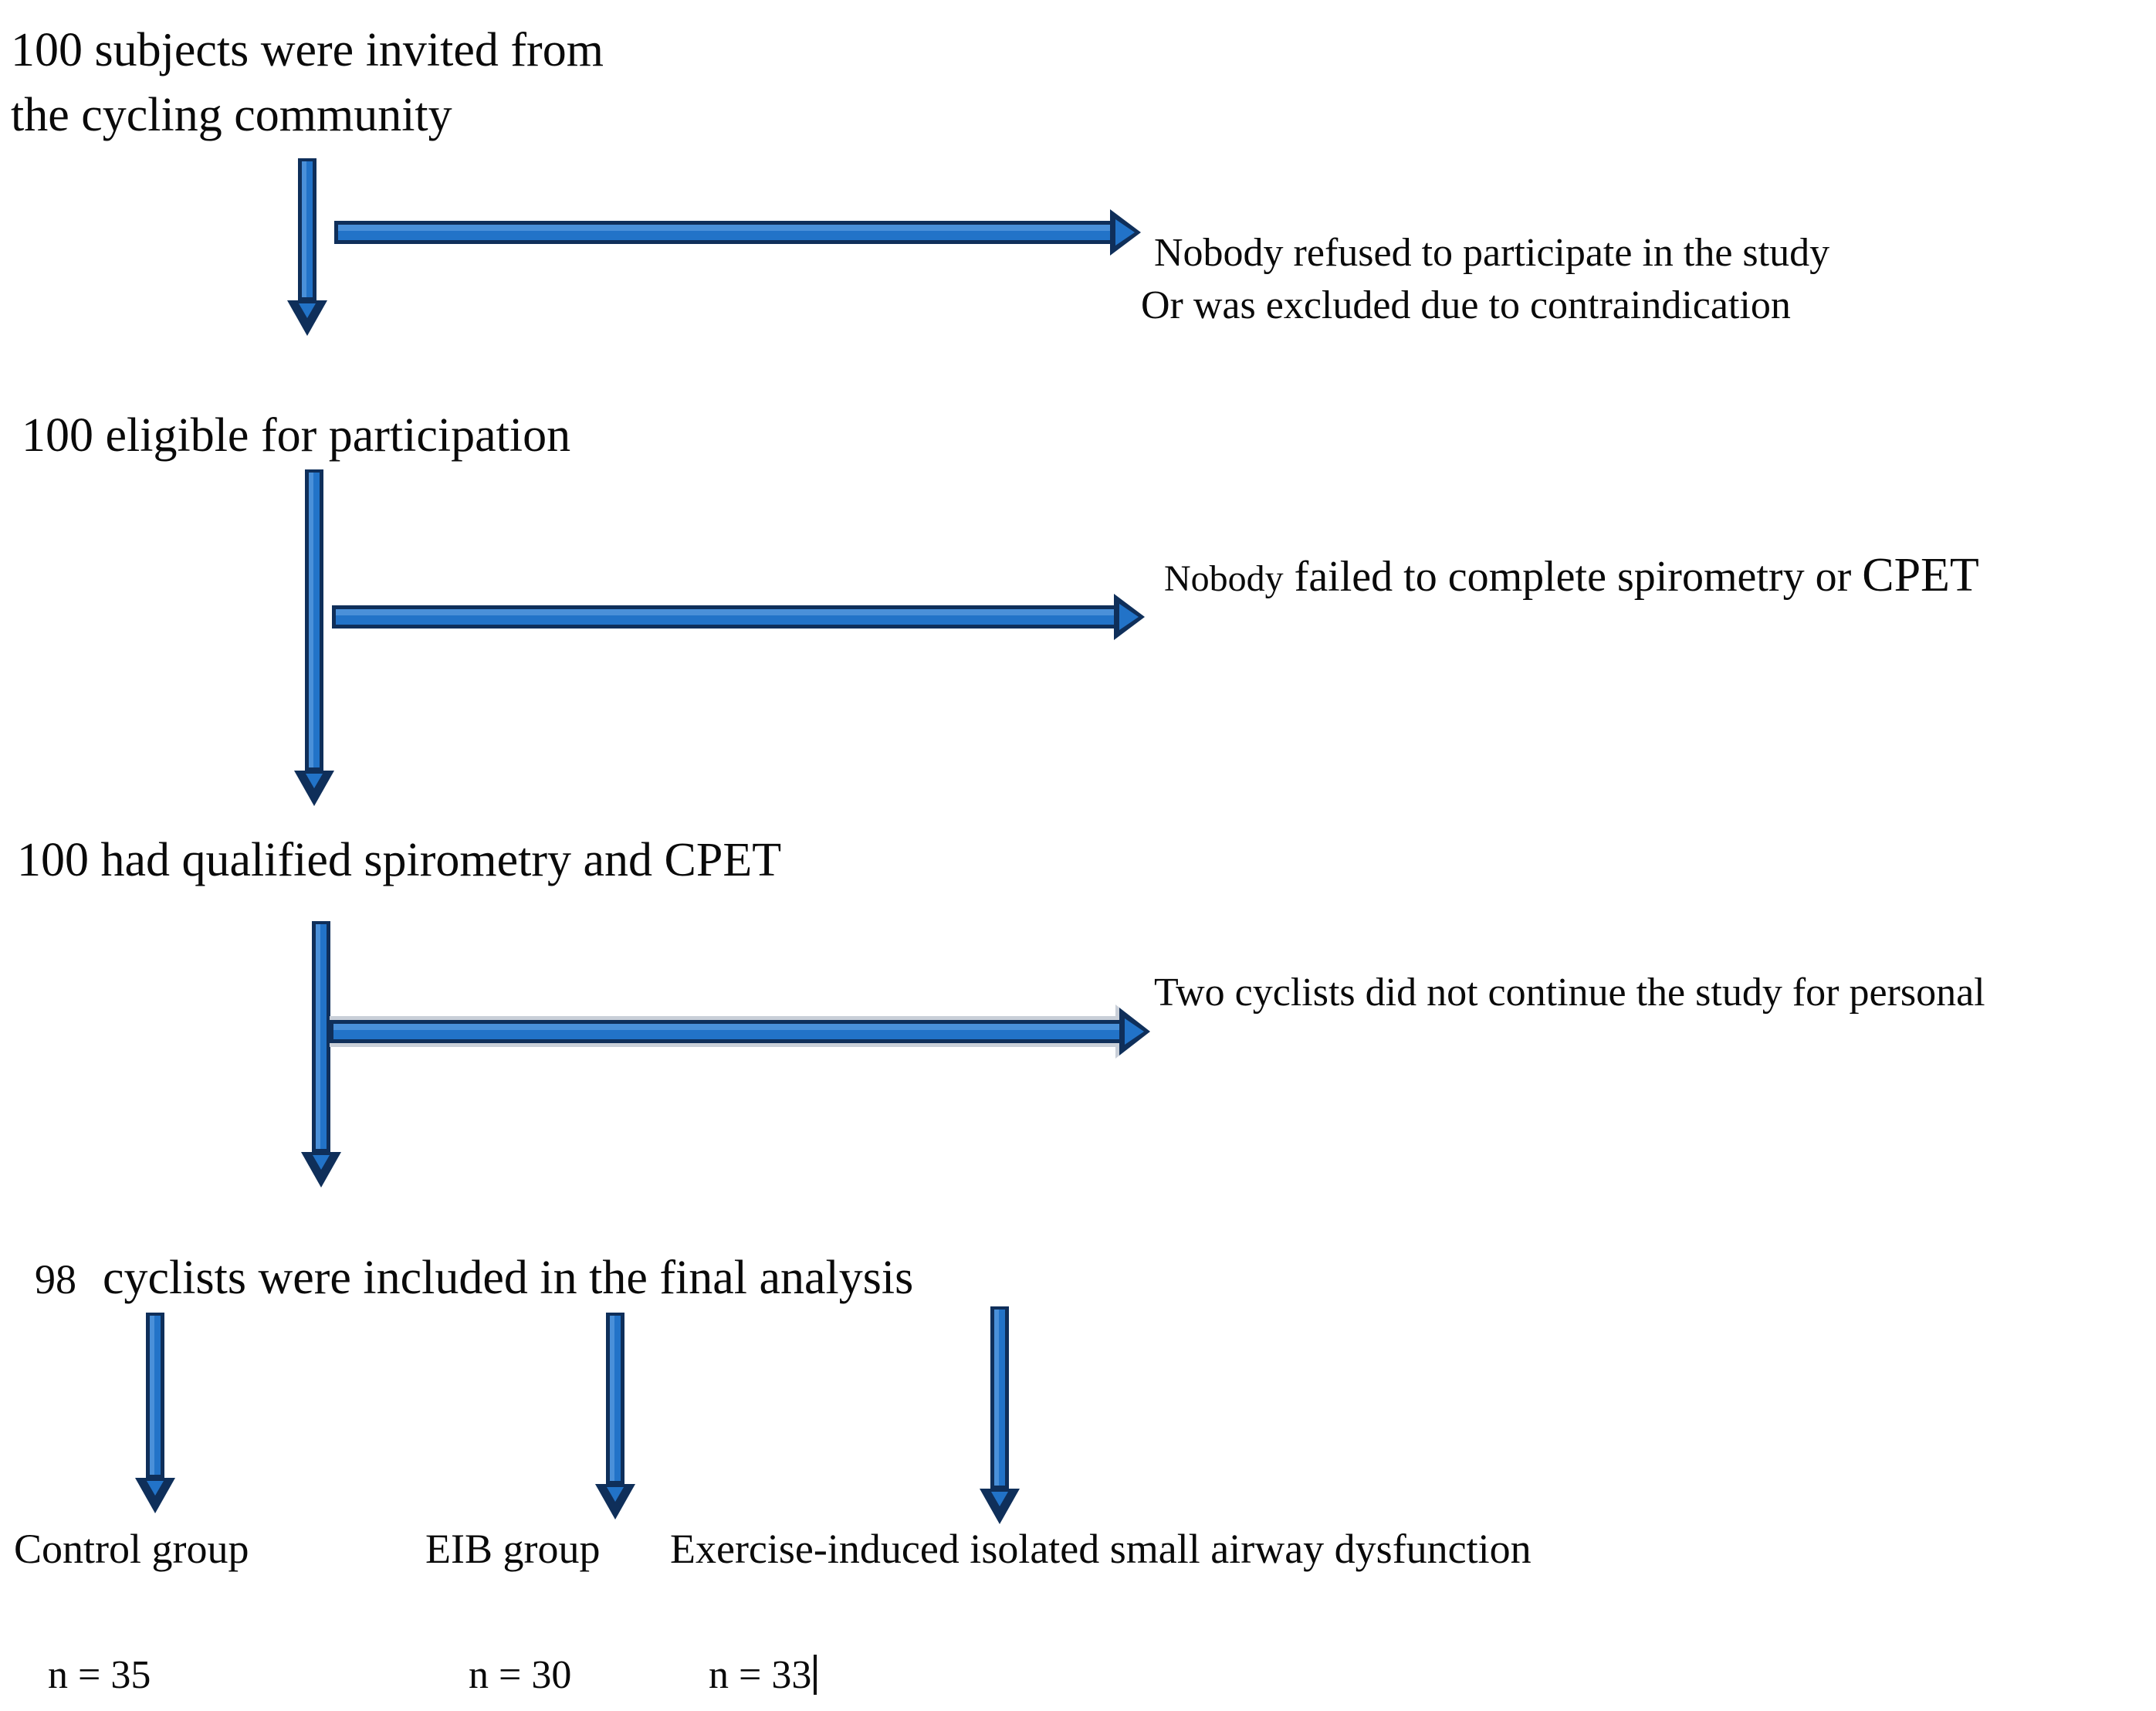 The image size is (2156, 1711). Describe the element at coordinates (1000, 1415) in the screenshot. I see `down-arrow-small-airway-group` at that location.